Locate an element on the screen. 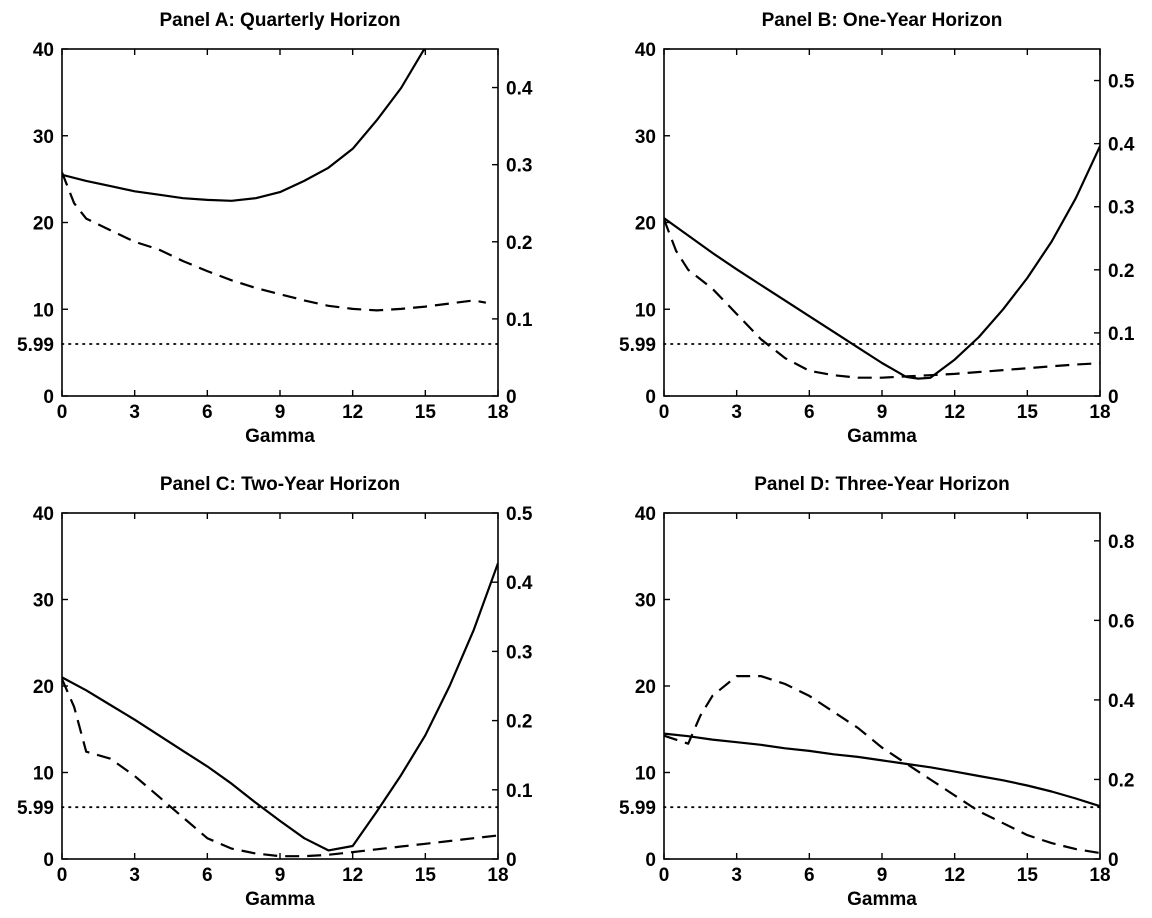  panel-title: Panel A: Quarterly Horizon is located at coordinates (279, 20).